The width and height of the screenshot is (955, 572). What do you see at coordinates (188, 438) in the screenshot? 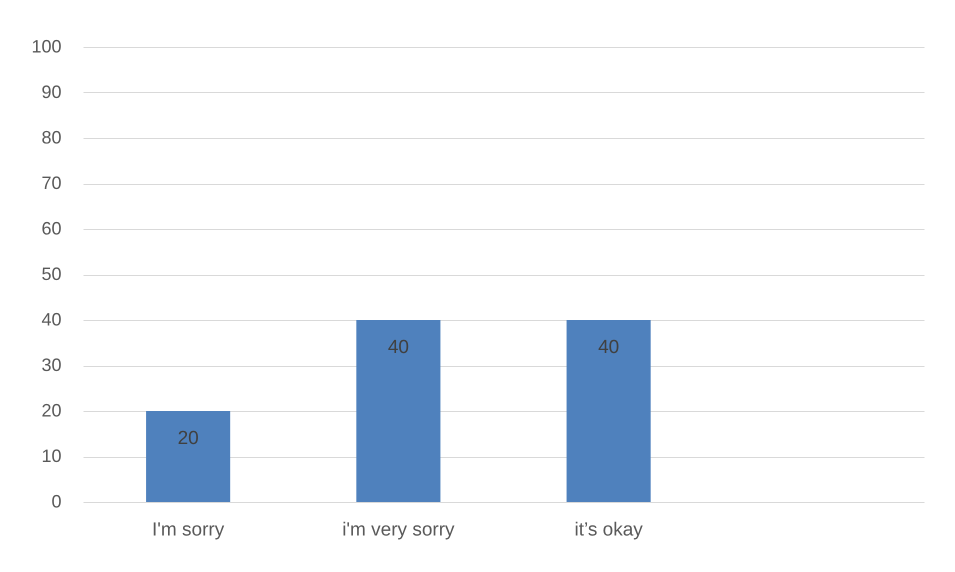
I see `data-label: 20` at bounding box center [188, 438].